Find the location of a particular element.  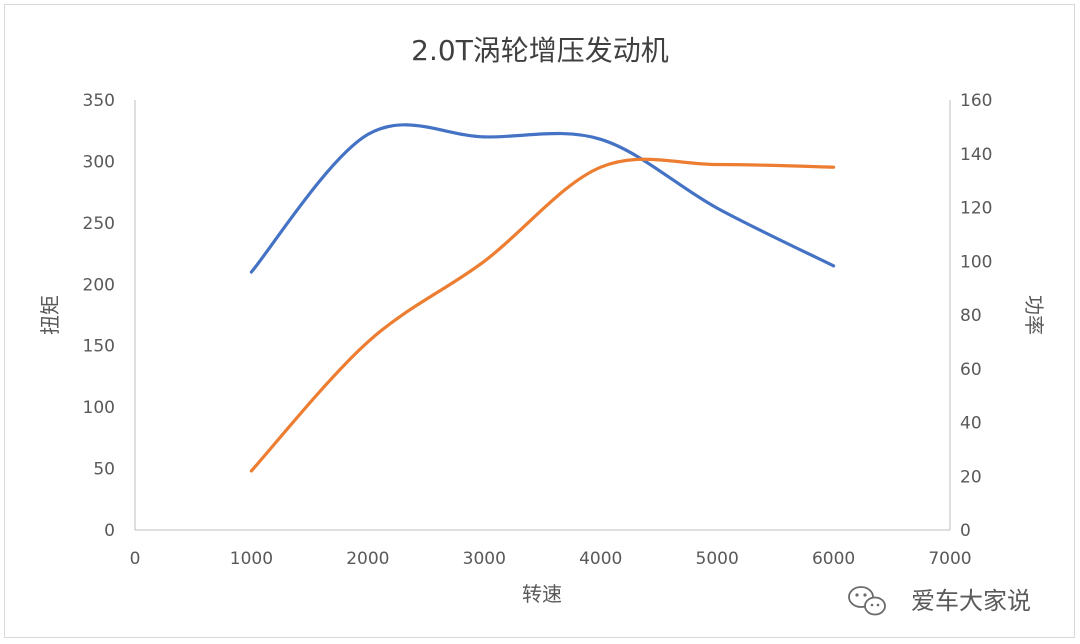

y-left-tick-label: 150 is located at coordinates (99, 347).